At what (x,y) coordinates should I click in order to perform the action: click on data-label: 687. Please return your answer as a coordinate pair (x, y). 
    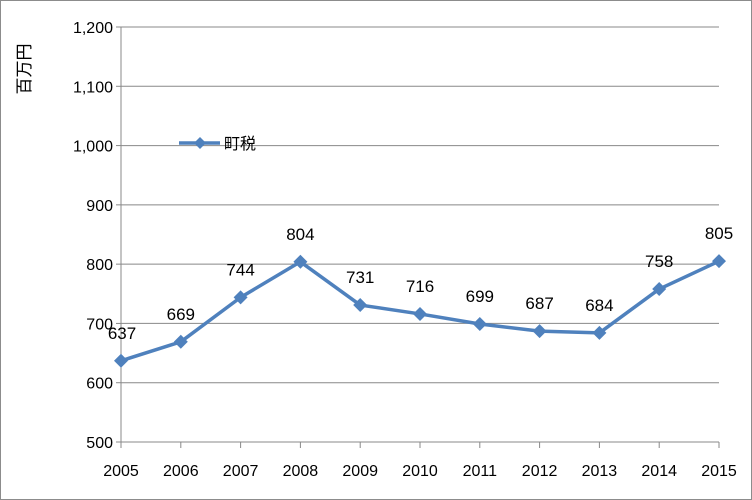
    Looking at the image, I should click on (539, 303).